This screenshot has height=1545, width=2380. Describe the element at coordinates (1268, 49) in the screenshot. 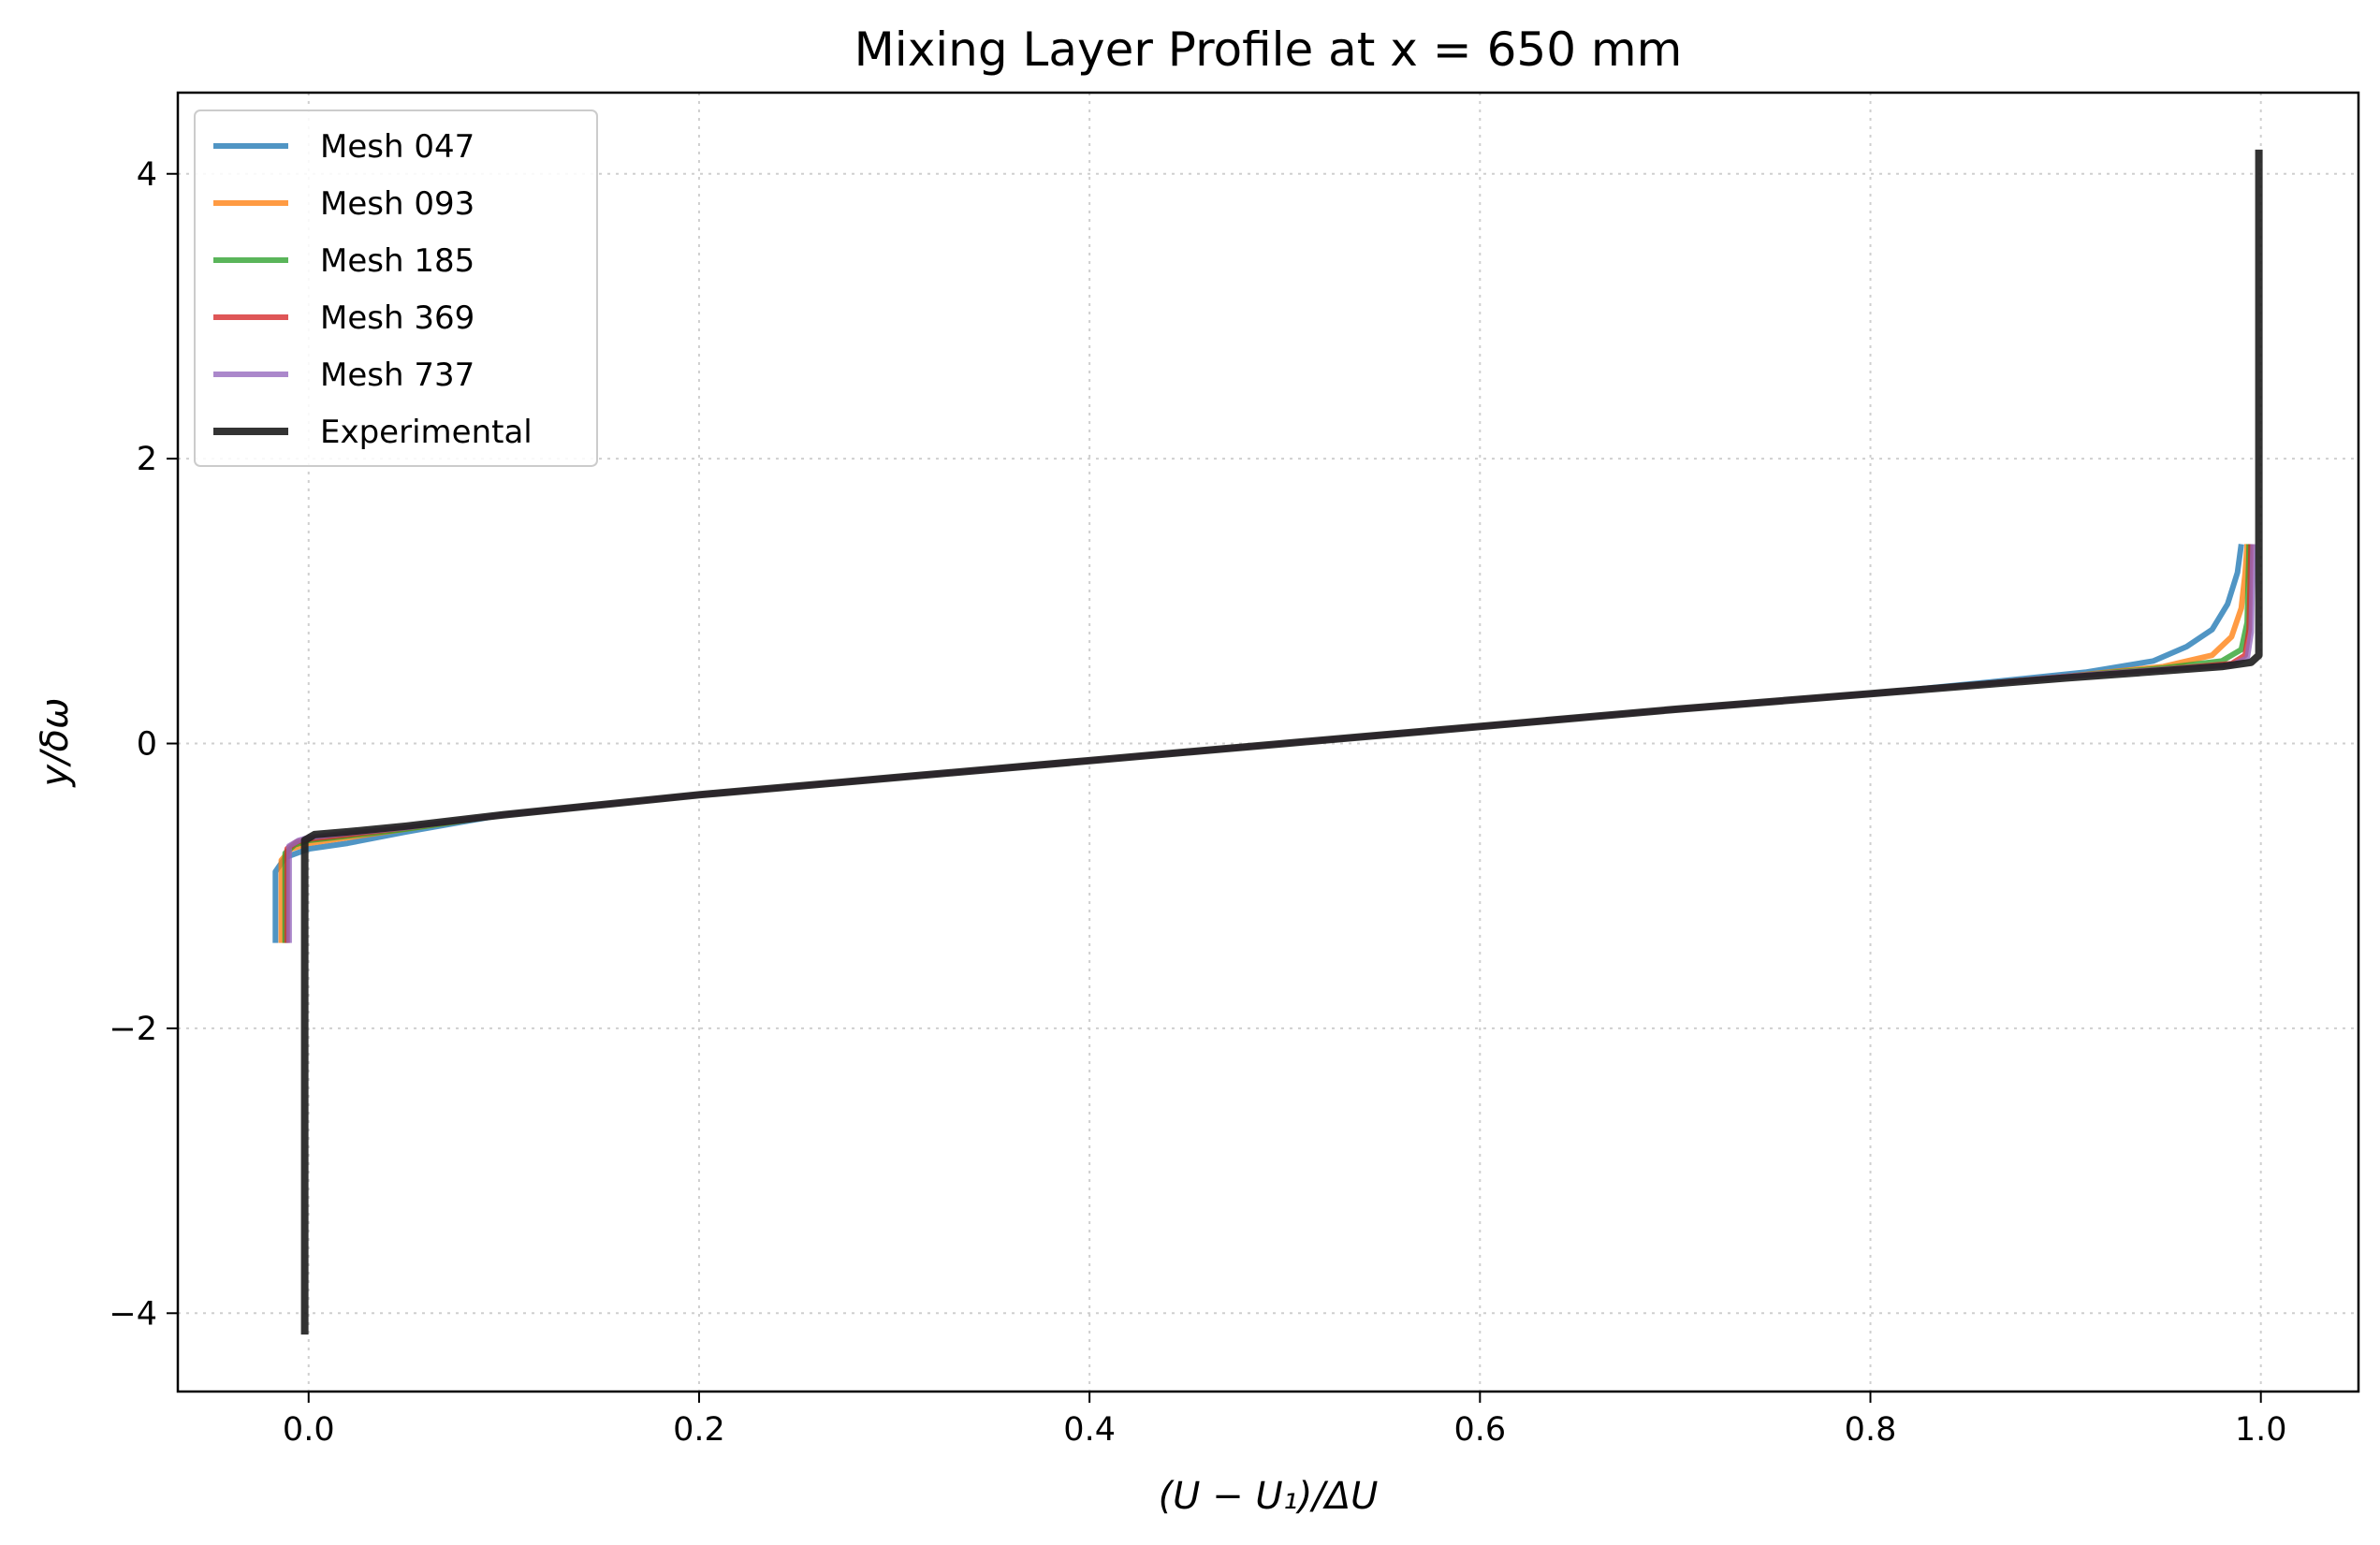

I see `chart-title: Mixing Layer Profile at x = 650 mm` at that location.